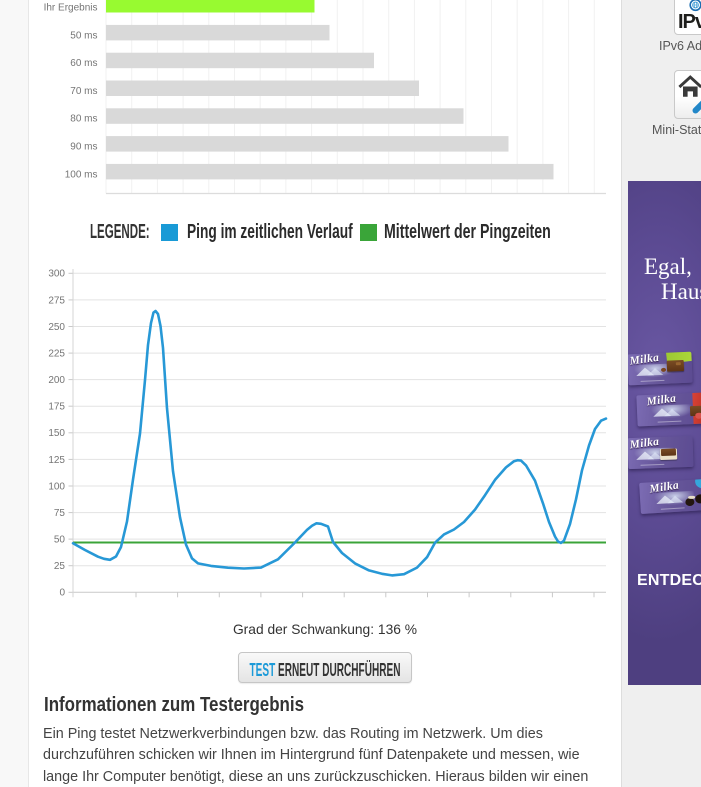 The width and height of the screenshot is (701, 787). I want to click on svg-text: 80 ms, so click(83, 119).